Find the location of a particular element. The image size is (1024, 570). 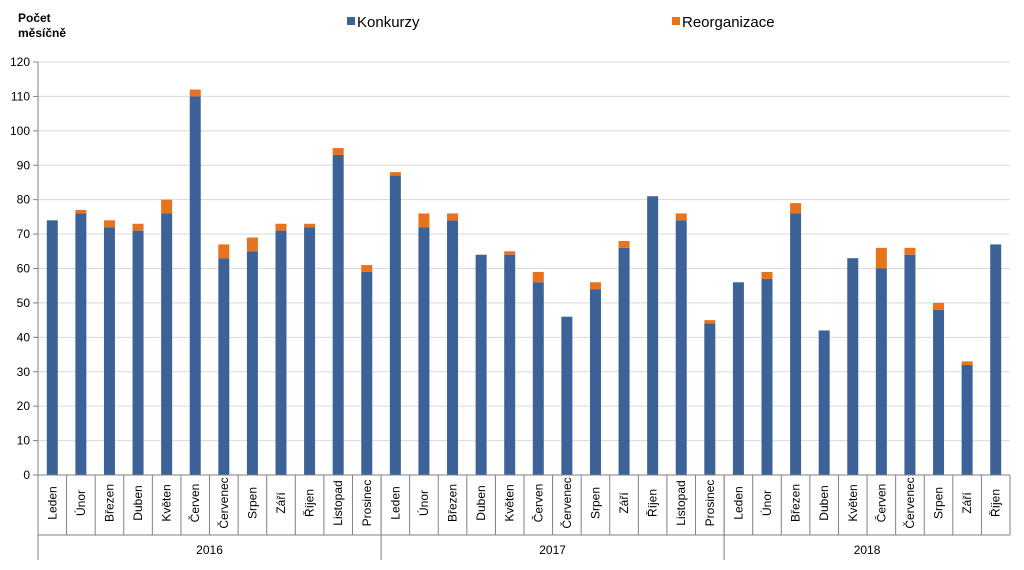

legend-swatch-reorganizace is located at coordinates (676, 21).